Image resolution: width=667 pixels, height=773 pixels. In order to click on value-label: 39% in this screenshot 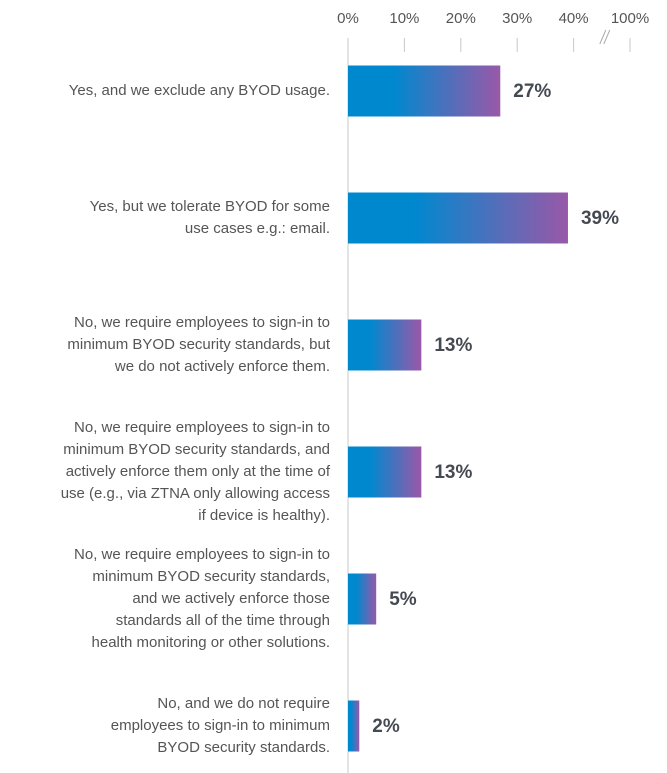, I will do `click(600, 218)`.